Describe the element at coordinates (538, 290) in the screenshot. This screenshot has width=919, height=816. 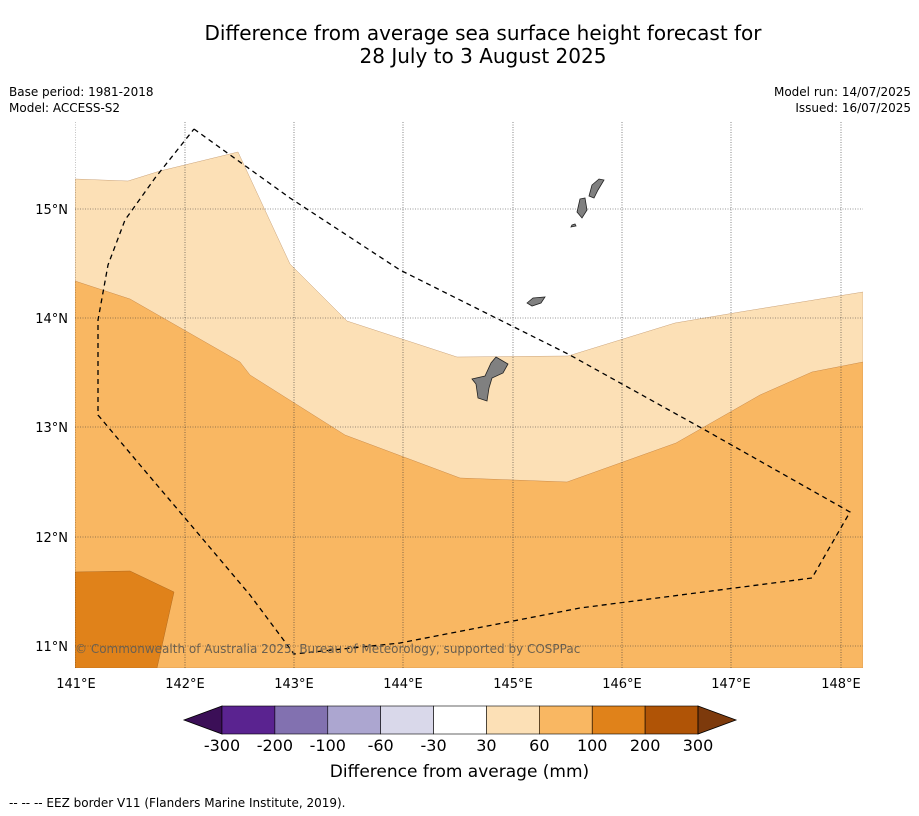
I see `land-masses` at that location.